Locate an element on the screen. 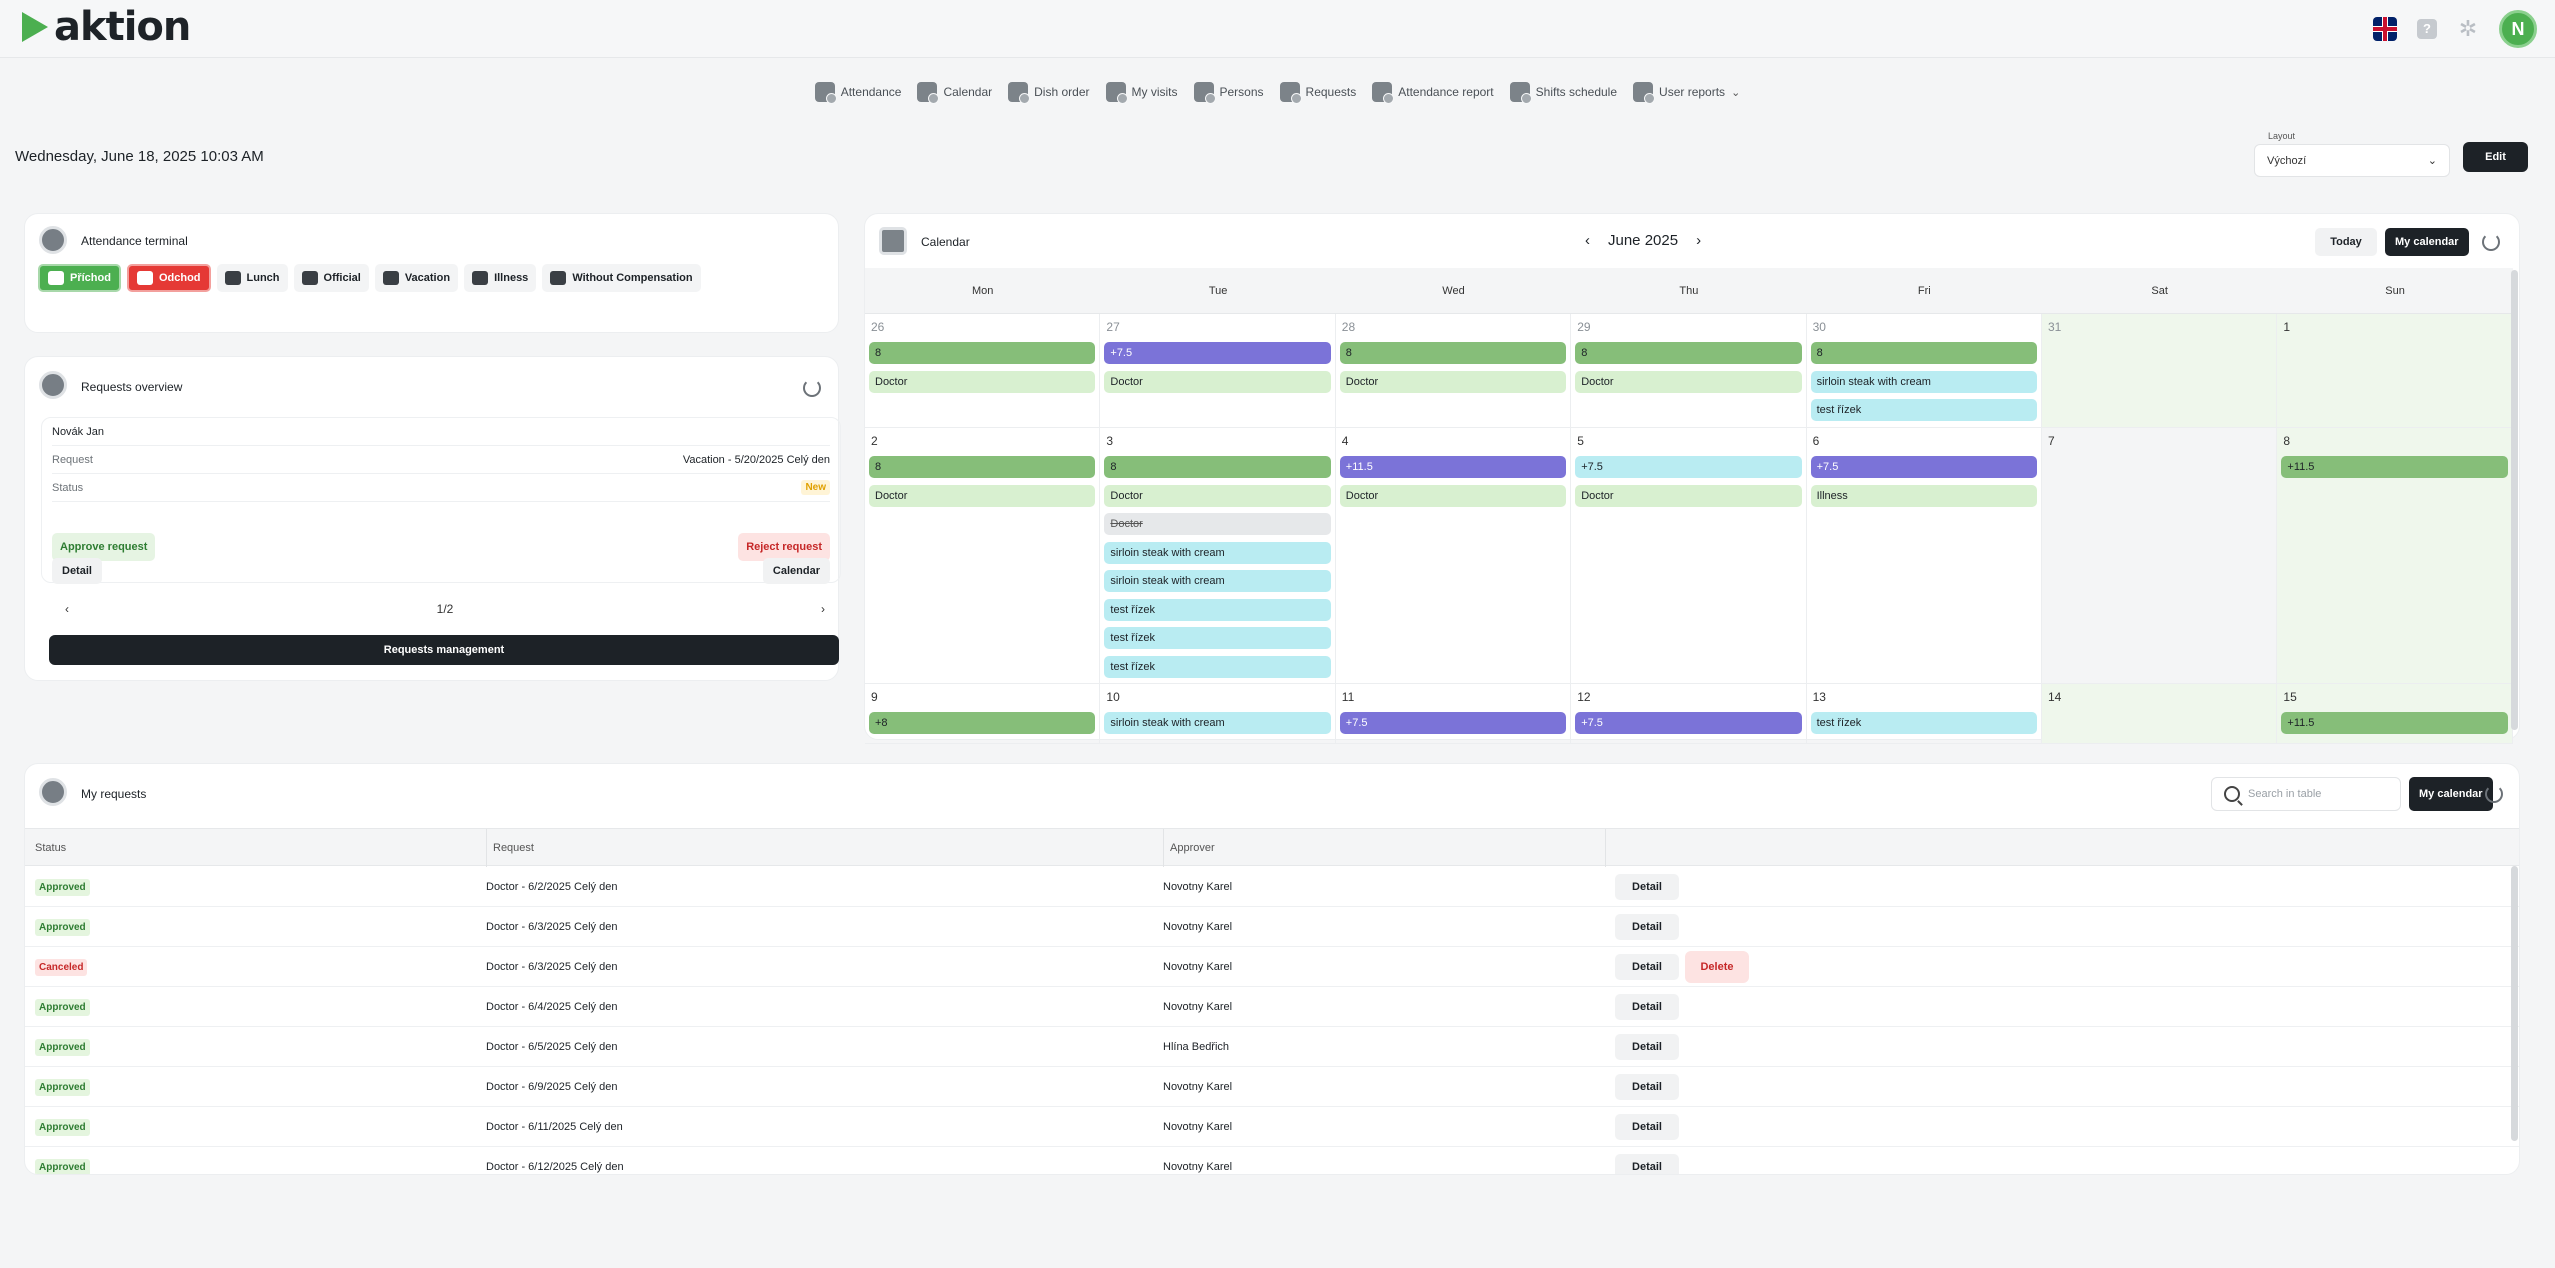 The image size is (2555, 1268). calendar-day-cell: 12 +7.5 is located at coordinates (1689, 714).